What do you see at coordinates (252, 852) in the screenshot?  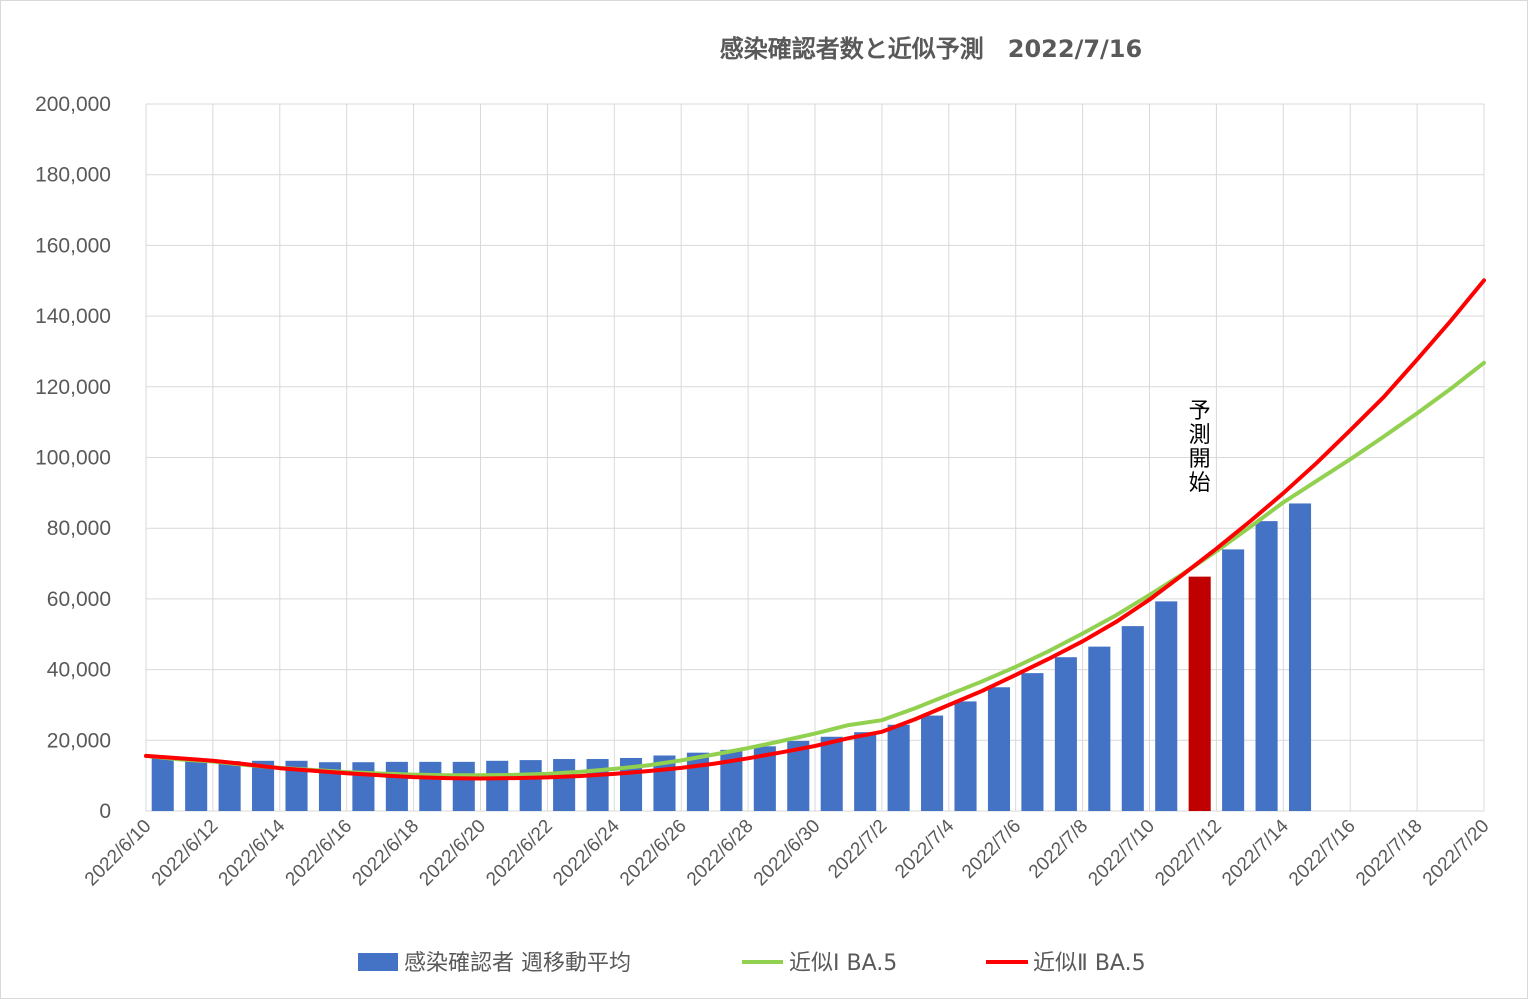 I see `x-tick-label: 2022/6/14` at bounding box center [252, 852].